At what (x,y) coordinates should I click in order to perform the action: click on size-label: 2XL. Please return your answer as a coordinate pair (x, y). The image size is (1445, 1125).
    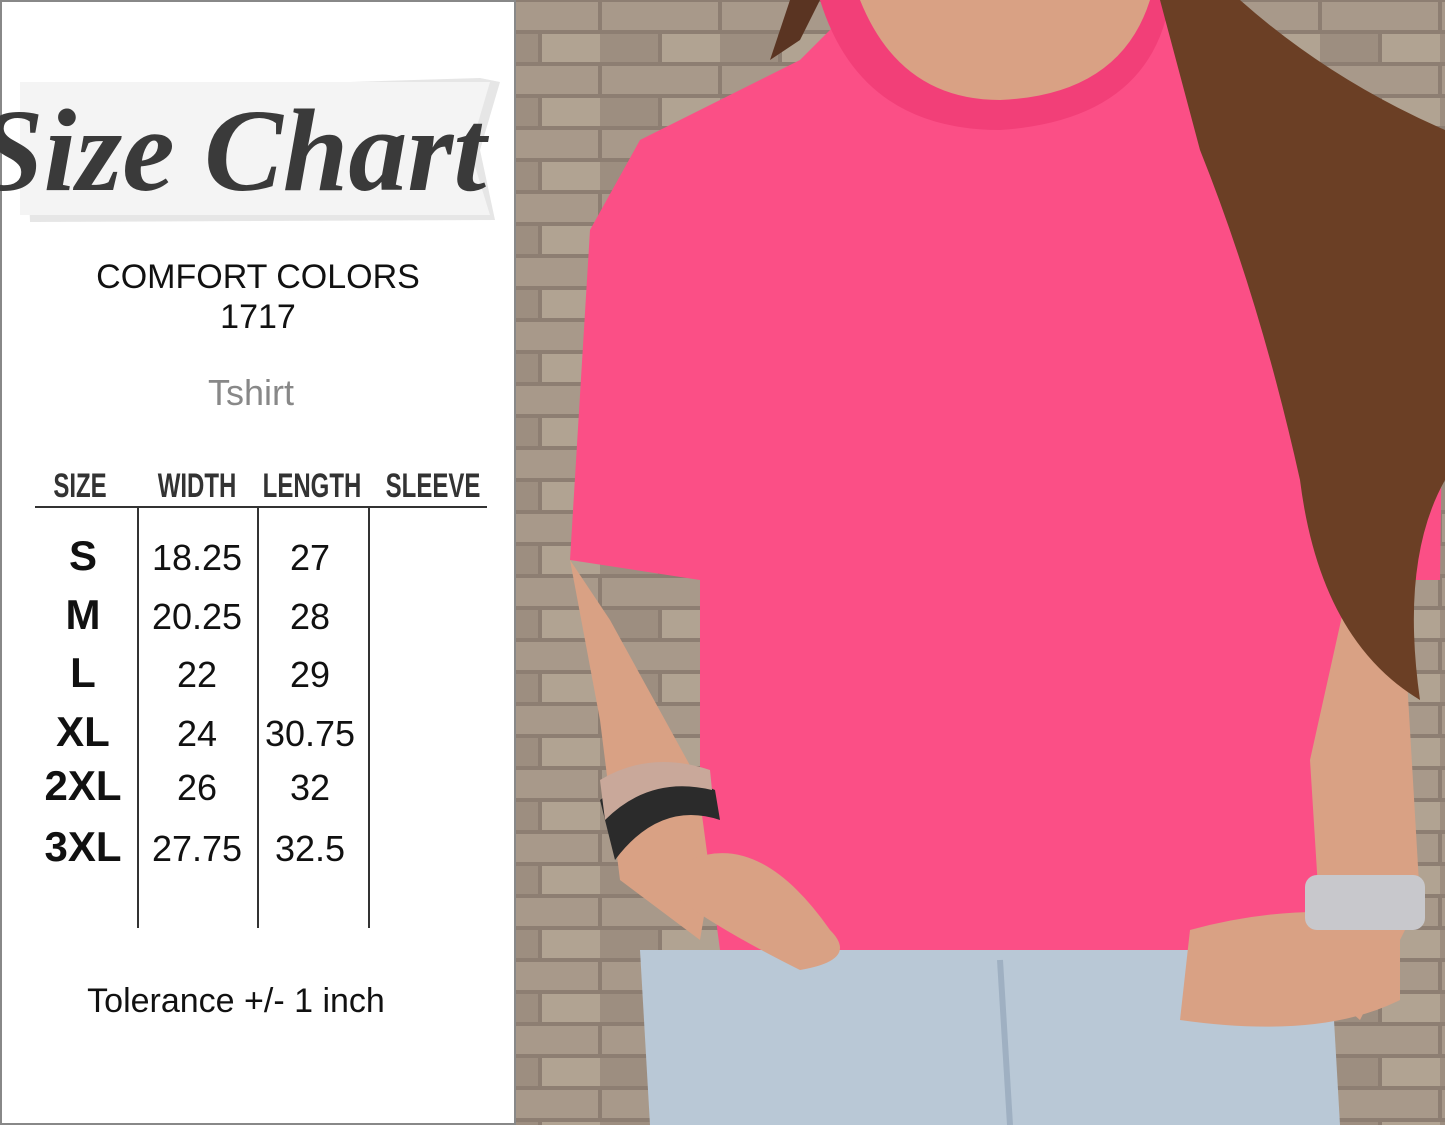
    Looking at the image, I should click on (82, 785).